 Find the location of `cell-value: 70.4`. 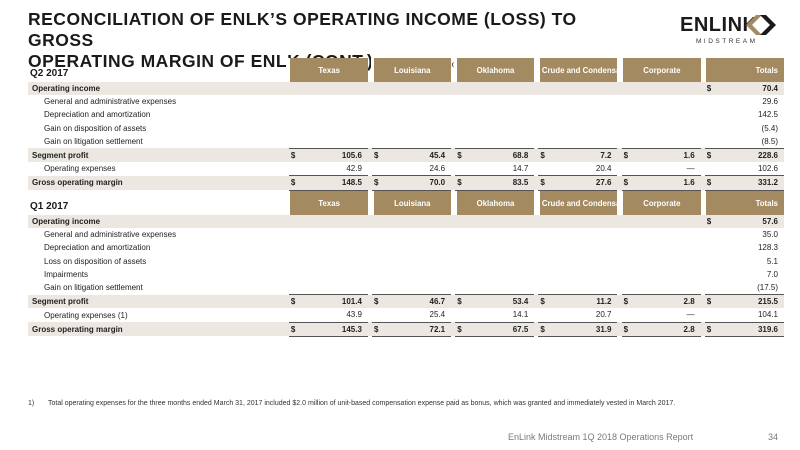

cell-value: 70.4 is located at coordinates (749, 89).